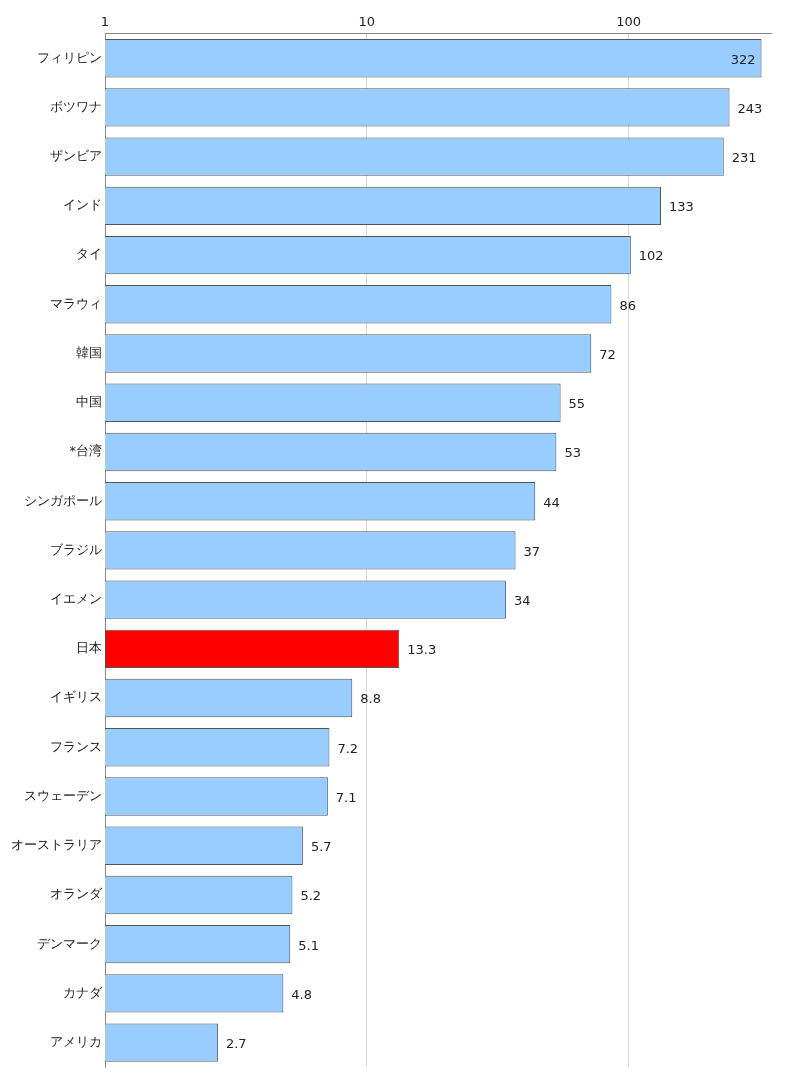  I want to click on y-tick-label: オーストラリア, so click(56, 845).